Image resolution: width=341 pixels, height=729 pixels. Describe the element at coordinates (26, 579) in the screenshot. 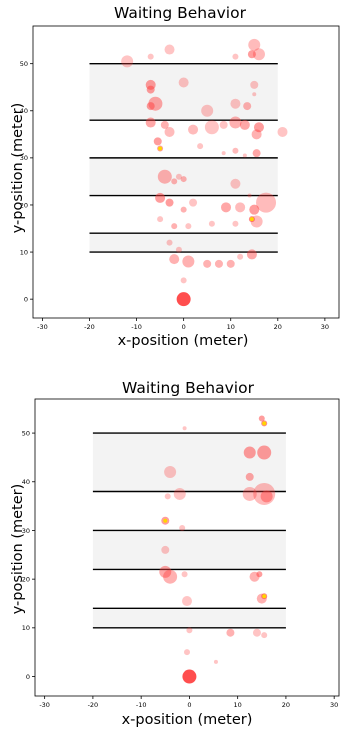

I see `y-tick-label: 20` at that location.